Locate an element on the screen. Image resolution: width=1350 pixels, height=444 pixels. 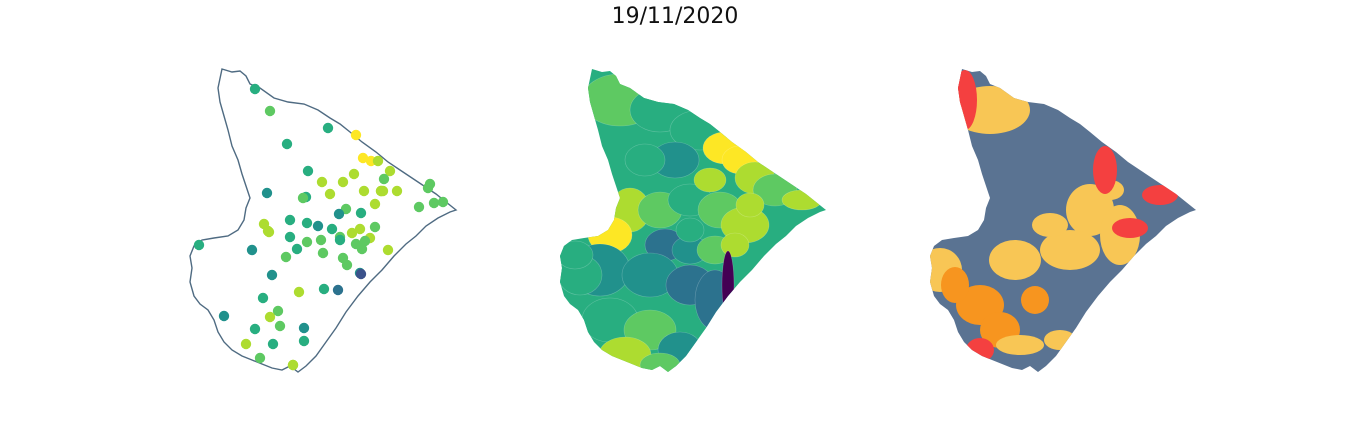
points-map is located at coordinates (323, 220).